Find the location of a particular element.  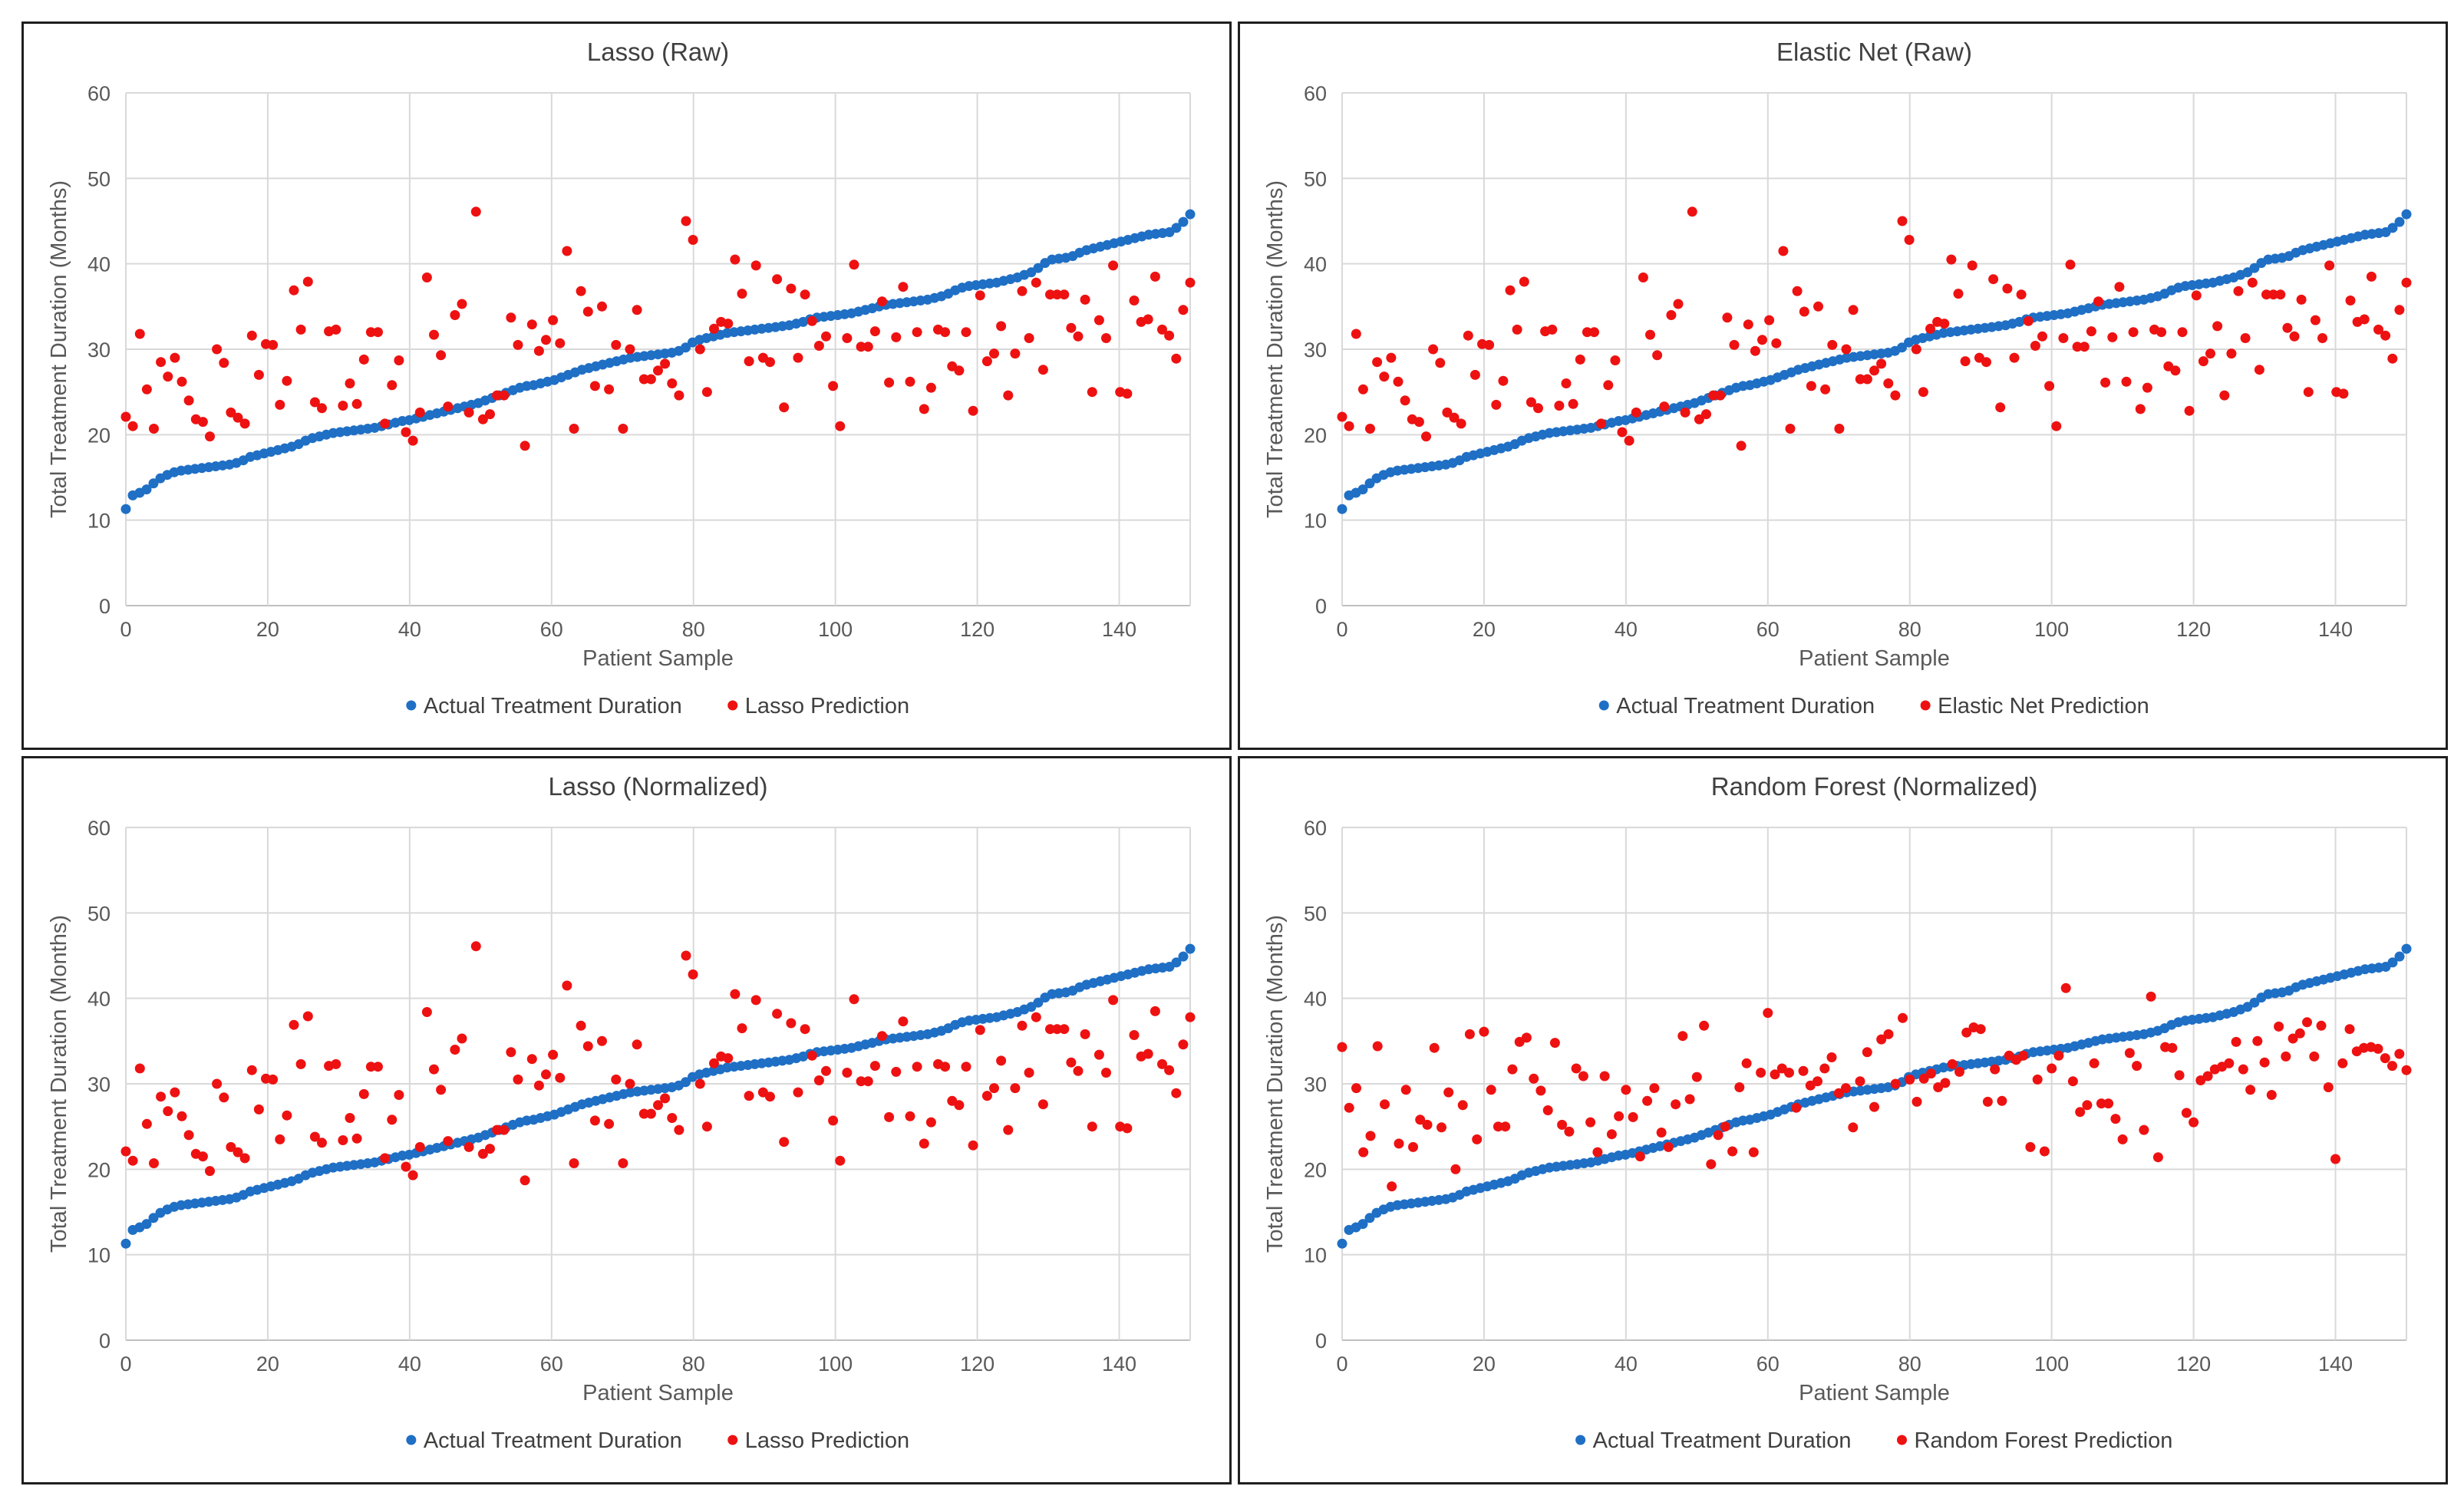

series-prediction is located at coordinates (1875, 328).